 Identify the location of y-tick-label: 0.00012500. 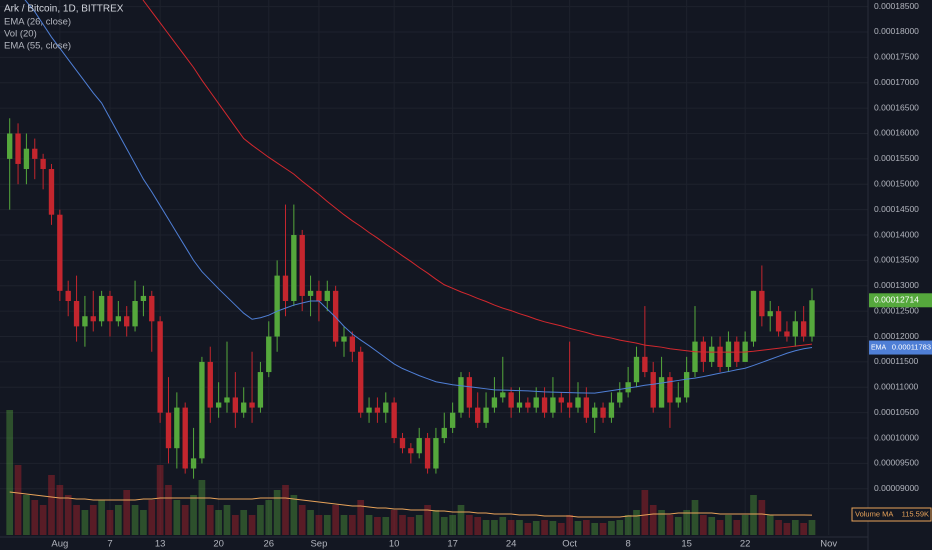
(896, 310).